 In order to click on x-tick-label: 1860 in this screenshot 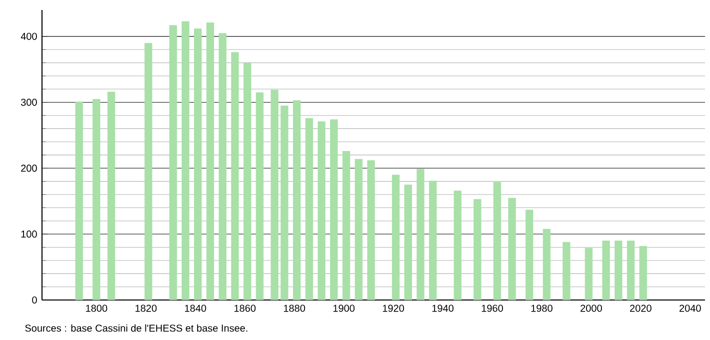, I will do `click(245, 308)`.